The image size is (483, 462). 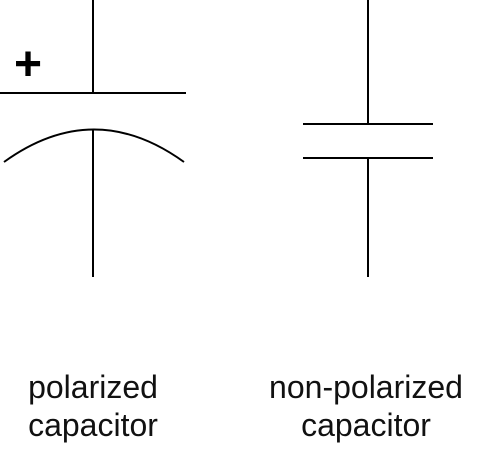 I want to click on polarized-capacitor-label: polarized capacitor, so click(x=93, y=406).